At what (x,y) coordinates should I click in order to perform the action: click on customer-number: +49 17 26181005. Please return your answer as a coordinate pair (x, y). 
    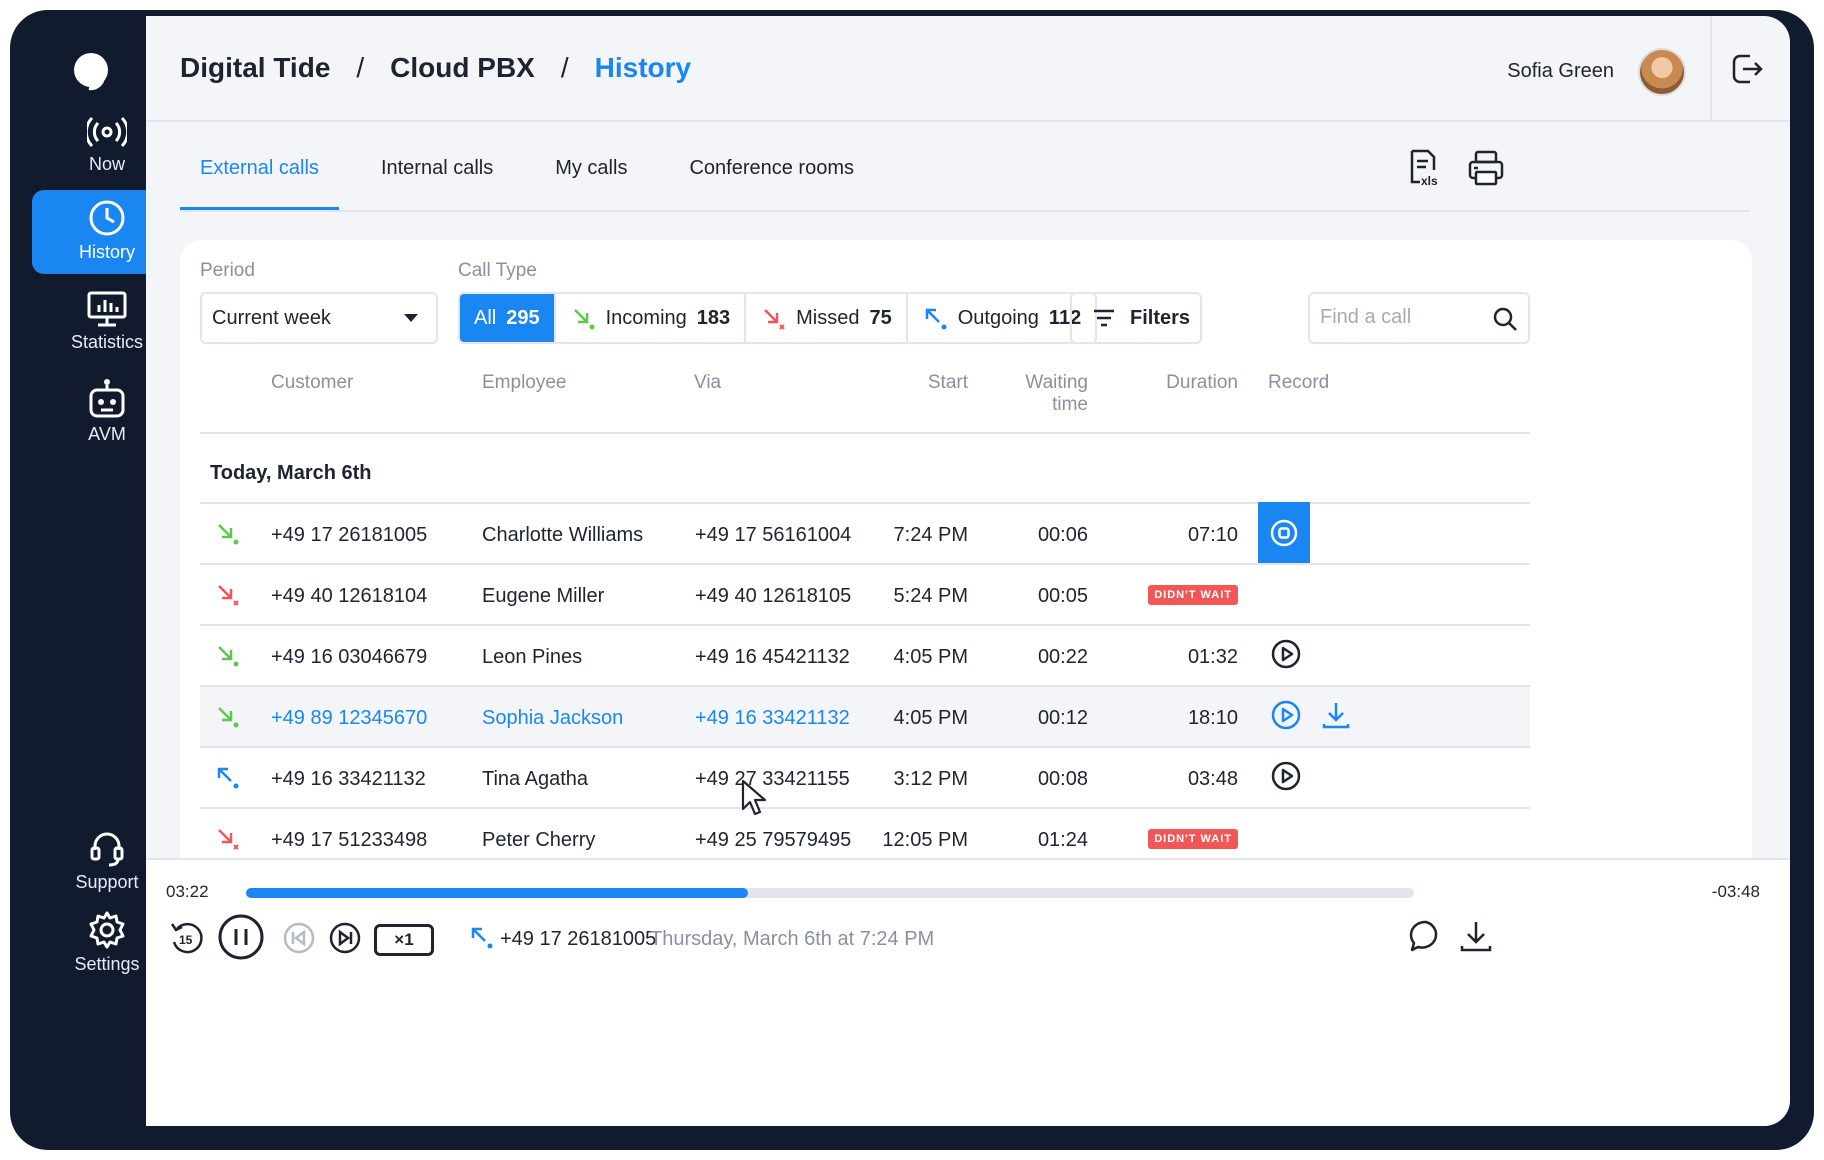
    Looking at the image, I should click on (349, 535).